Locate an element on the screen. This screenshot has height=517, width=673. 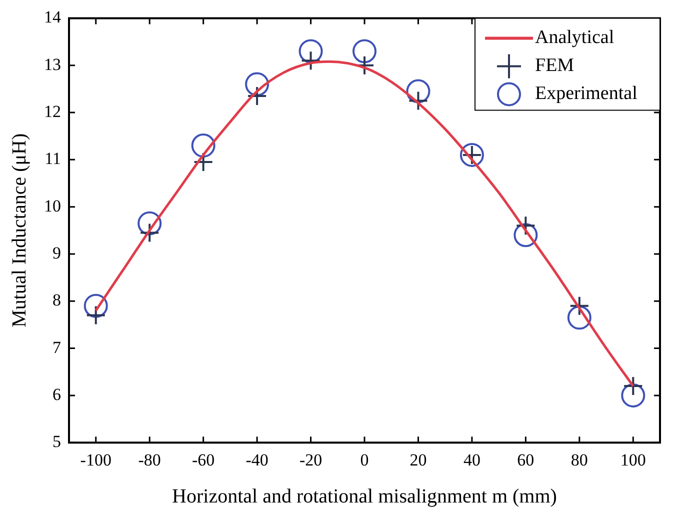
y-tick-label: 14 is located at coordinates (53, 17).